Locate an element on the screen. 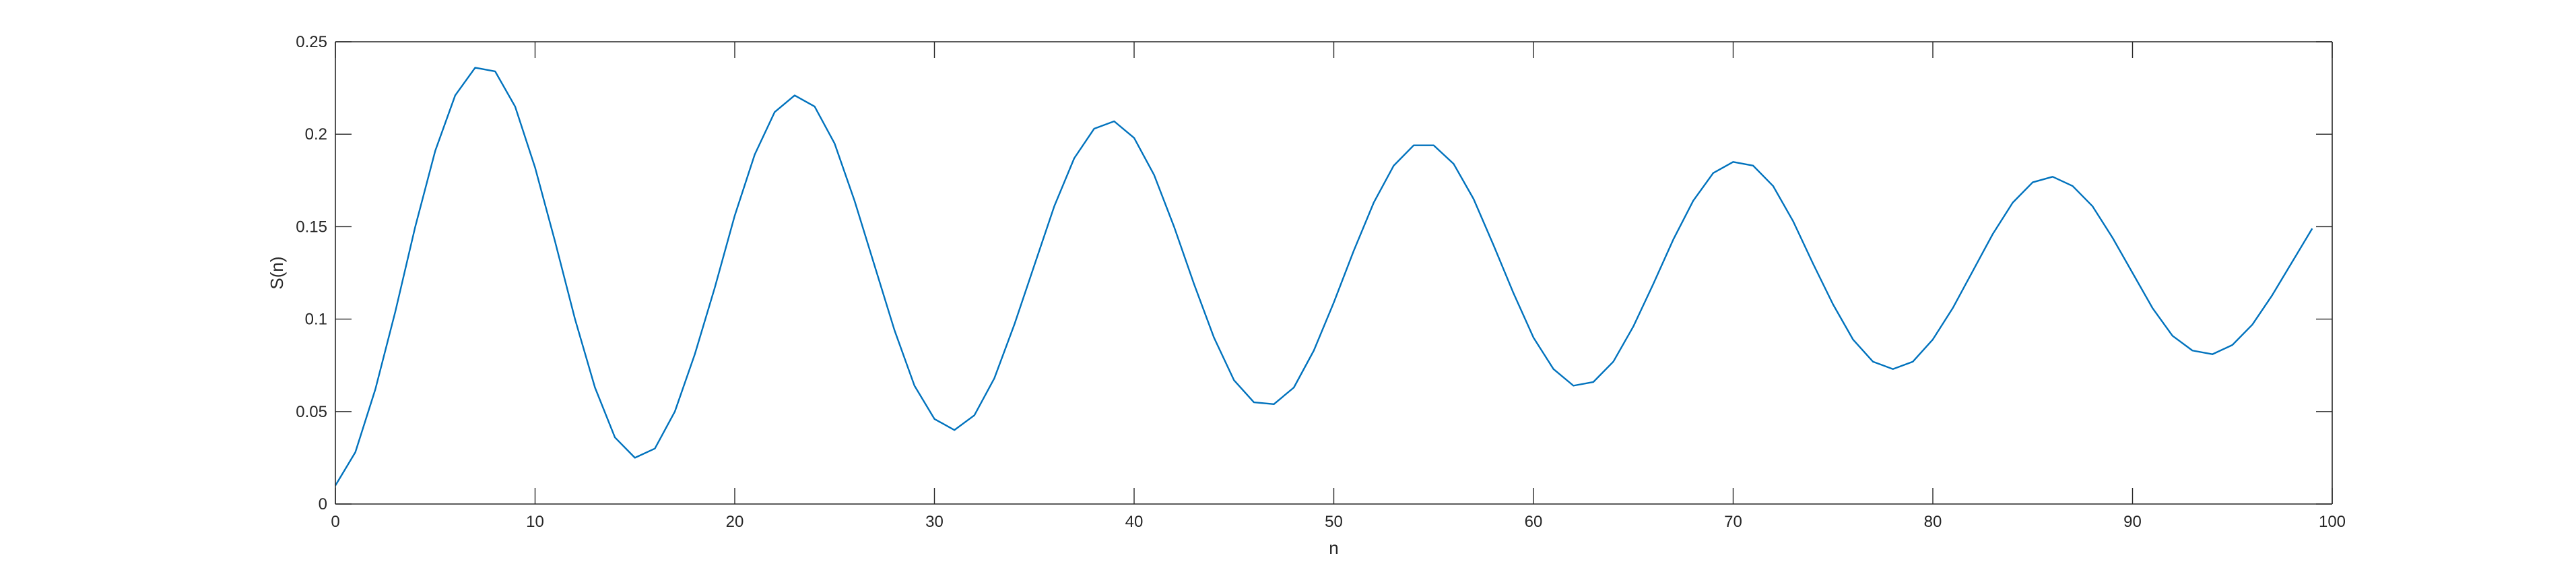  x-tick-label: 40 is located at coordinates (1134, 522).